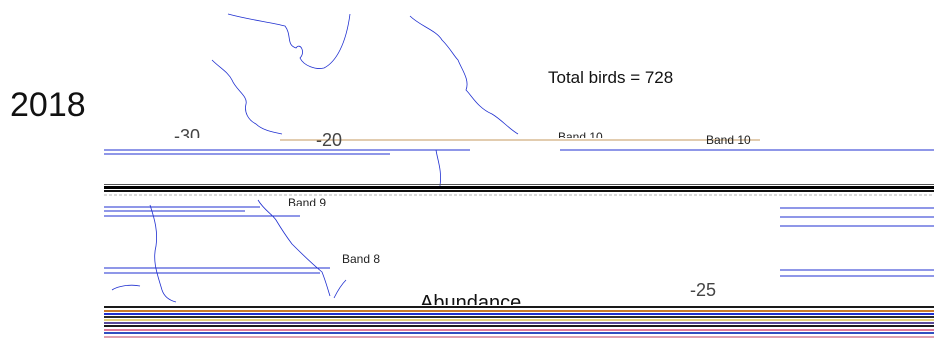  What do you see at coordinates (703, 290) in the screenshot?
I see `tick-label-3: -25` at bounding box center [703, 290].